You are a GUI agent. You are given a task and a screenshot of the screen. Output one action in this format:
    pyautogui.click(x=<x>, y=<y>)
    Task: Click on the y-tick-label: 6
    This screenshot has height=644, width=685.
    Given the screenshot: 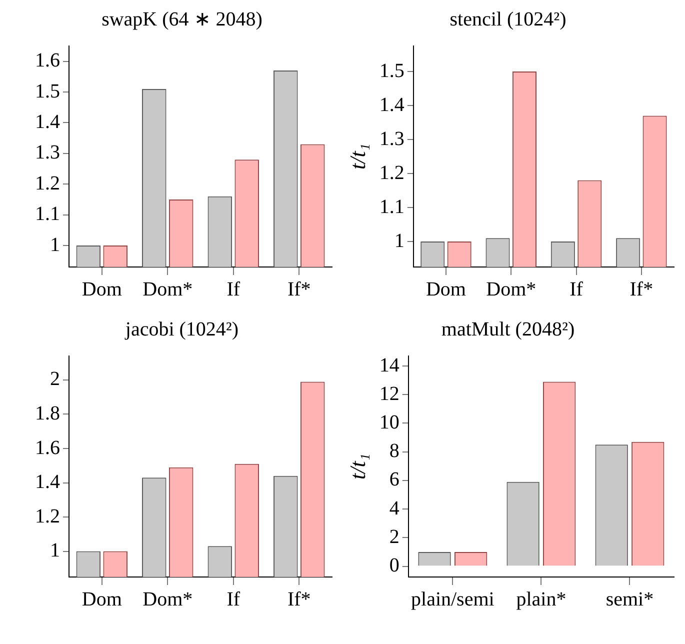 What is the action you would take?
    pyautogui.click(x=394, y=479)
    